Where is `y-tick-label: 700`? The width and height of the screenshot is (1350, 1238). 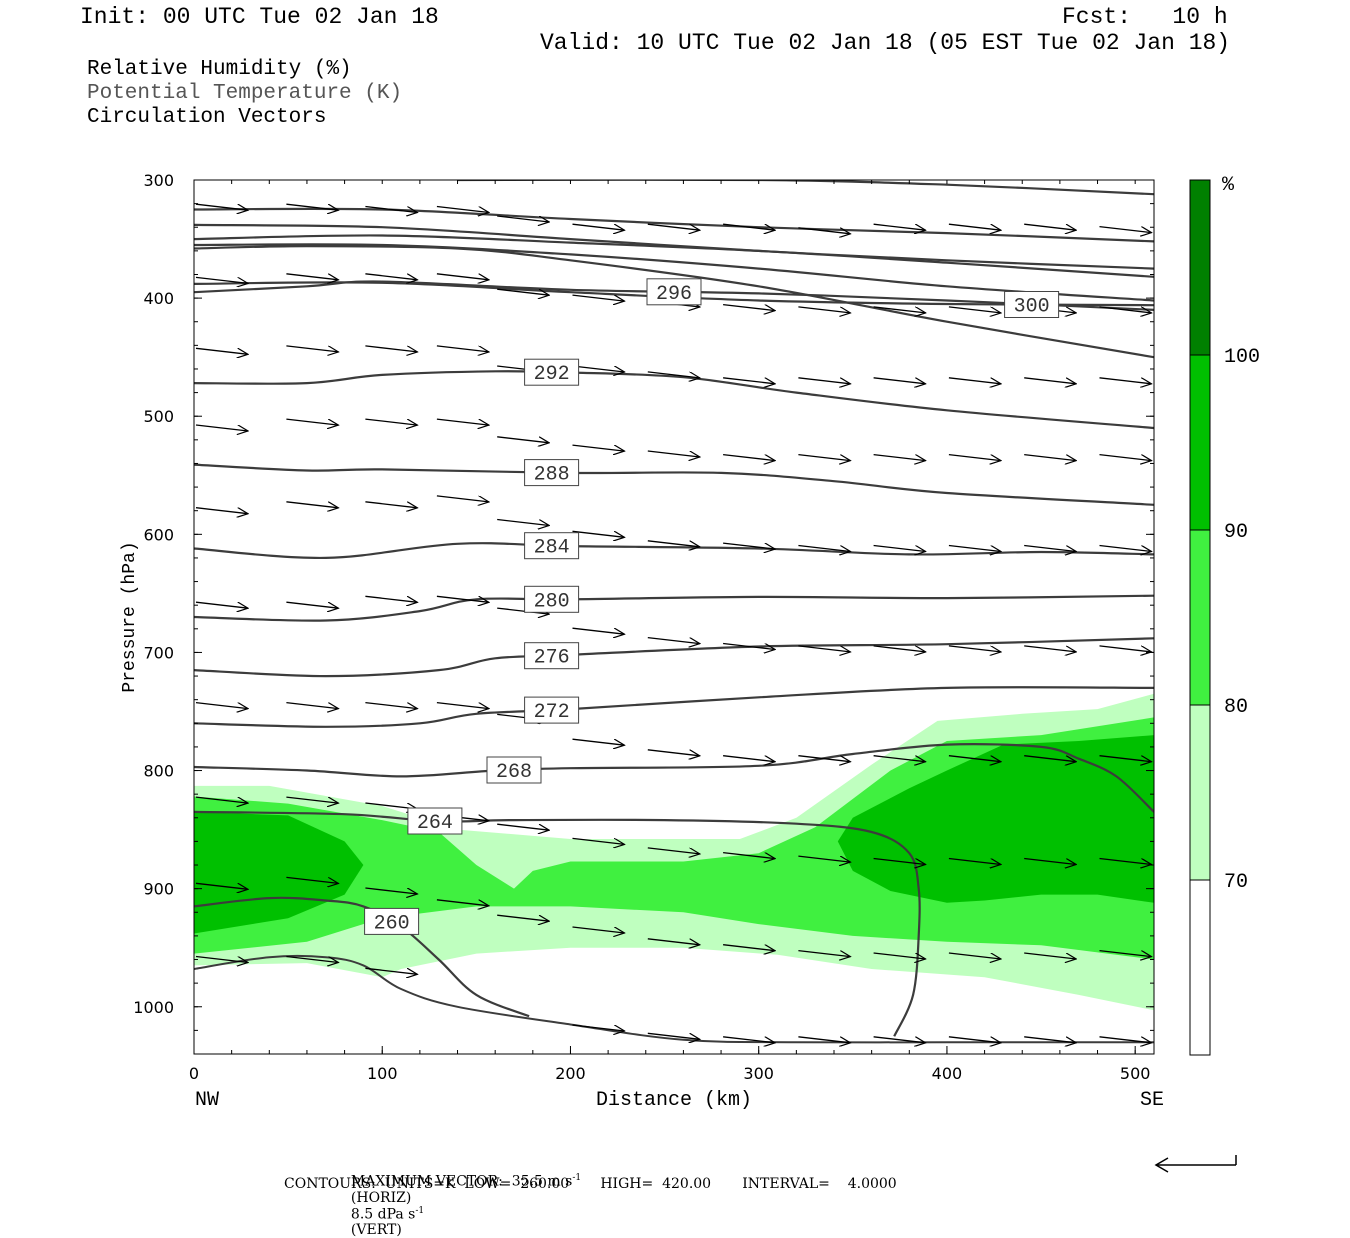 y-tick-label: 700 is located at coordinates (158, 652).